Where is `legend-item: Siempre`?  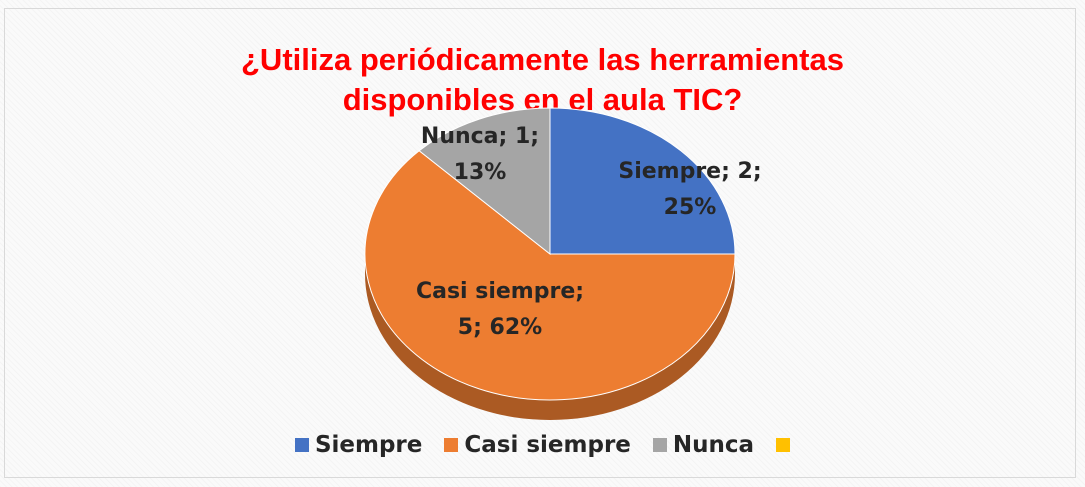
legend-item: Siempre is located at coordinates (358, 445).